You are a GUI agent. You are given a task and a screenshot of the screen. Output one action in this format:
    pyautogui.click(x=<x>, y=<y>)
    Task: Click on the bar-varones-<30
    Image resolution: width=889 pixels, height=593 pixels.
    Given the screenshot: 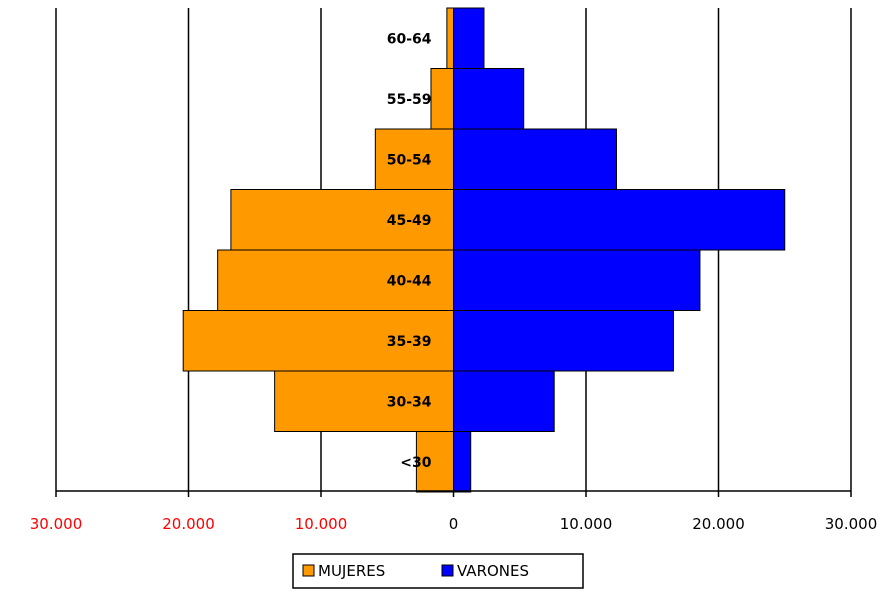 What is the action you would take?
    pyautogui.click(x=462, y=462)
    